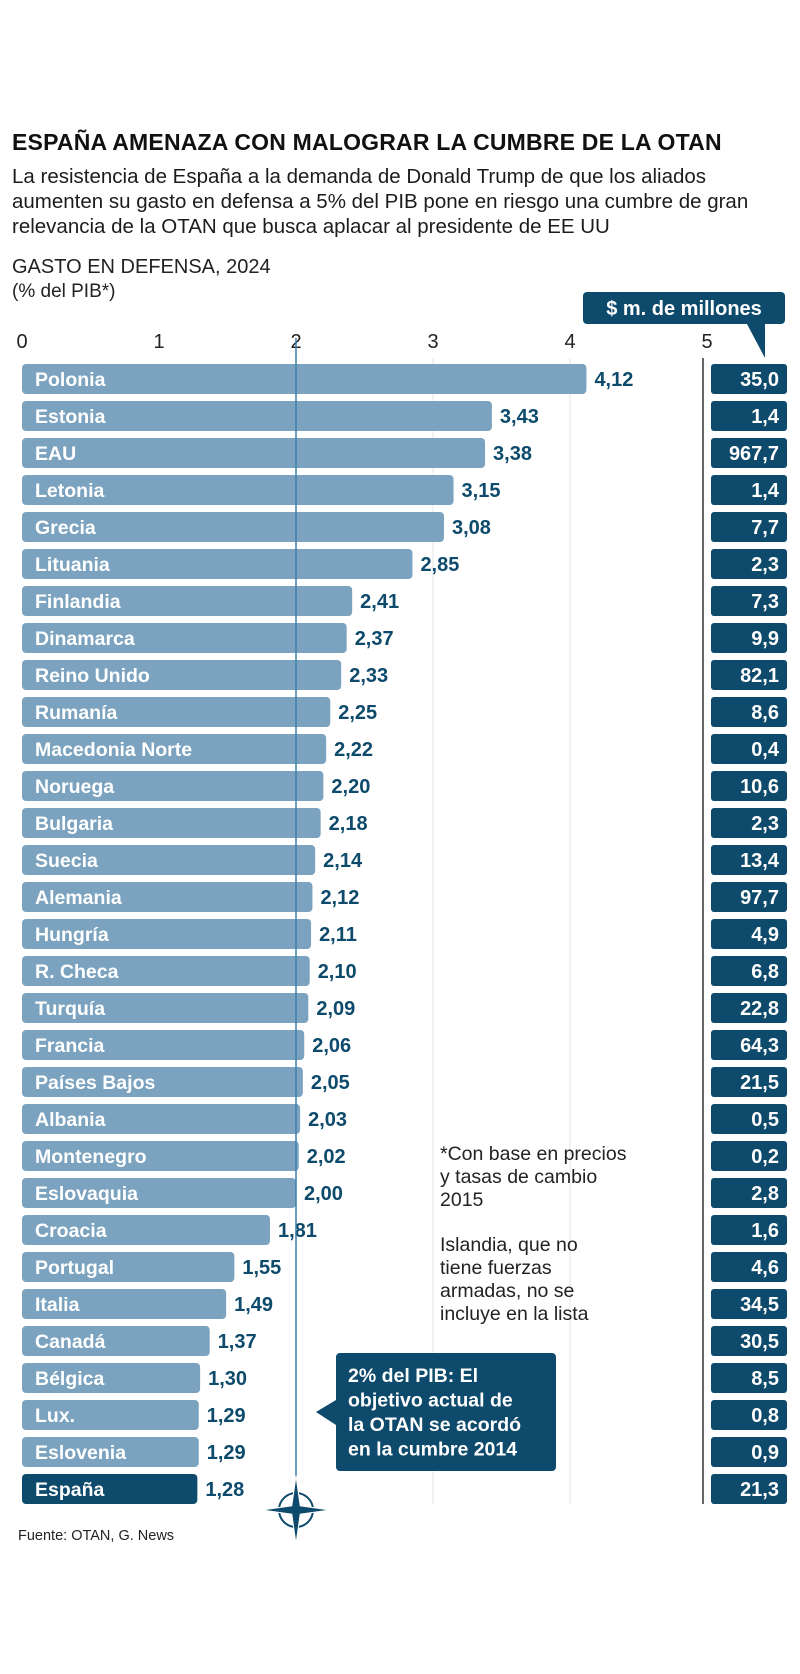 The image size is (800, 1674). What do you see at coordinates (507, 1291) in the screenshot?
I see `note-iceland-line: armadas, no se` at bounding box center [507, 1291].